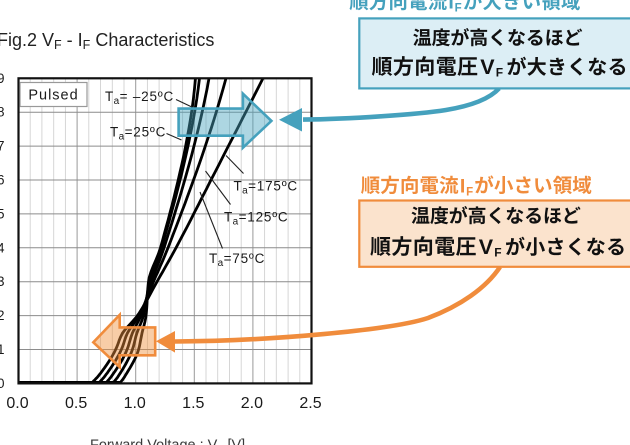  What do you see at coordinates (310, 403) in the screenshot?
I see `svg-text: 2.5` at bounding box center [310, 403].